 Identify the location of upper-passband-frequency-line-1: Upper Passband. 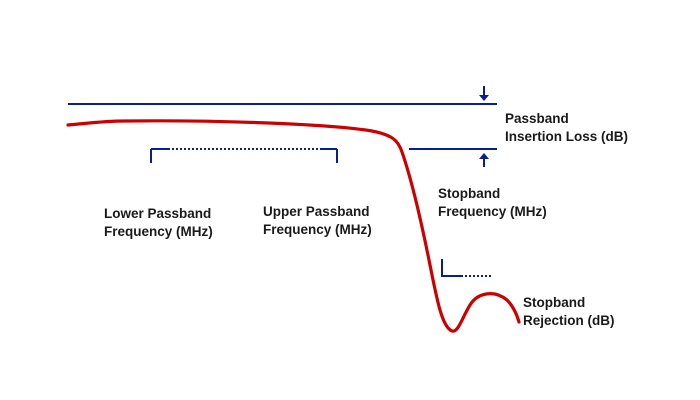
(316, 211).